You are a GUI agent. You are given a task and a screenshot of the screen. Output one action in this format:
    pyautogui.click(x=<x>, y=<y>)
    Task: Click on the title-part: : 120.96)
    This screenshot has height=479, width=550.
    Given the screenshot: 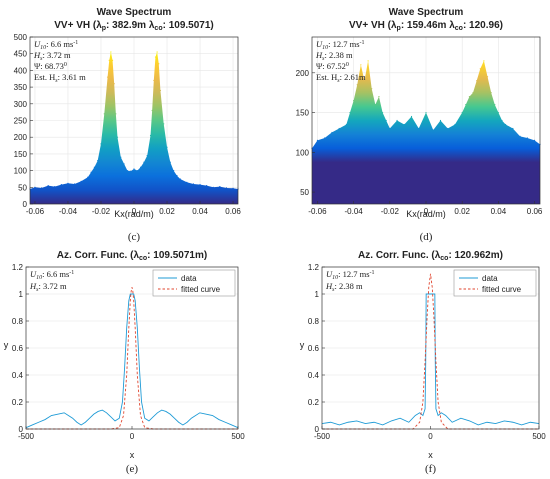 What is the action you would take?
    pyautogui.click(x=483, y=25)
    